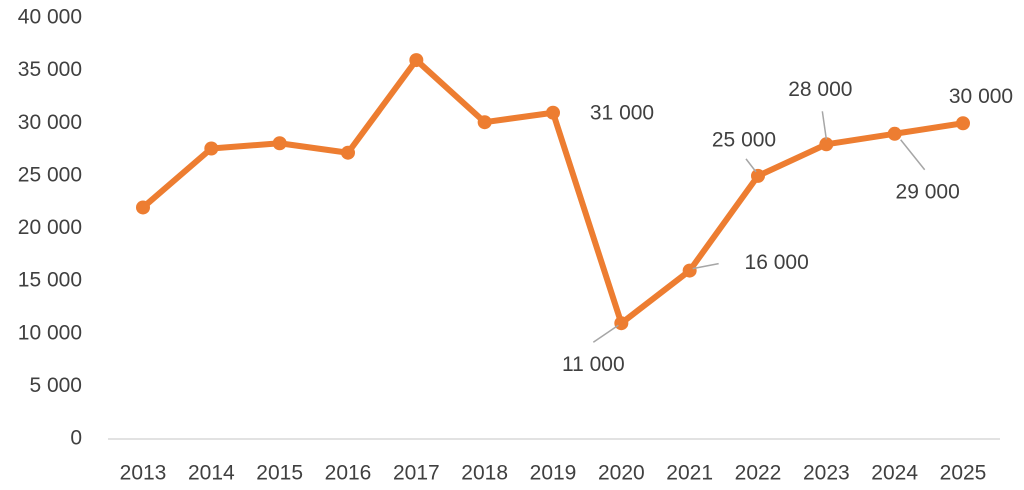 The width and height of the screenshot is (1024, 490). What do you see at coordinates (963, 473) in the screenshot?
I see `x-tick-label: 2025` at bounding box center [963, 473].